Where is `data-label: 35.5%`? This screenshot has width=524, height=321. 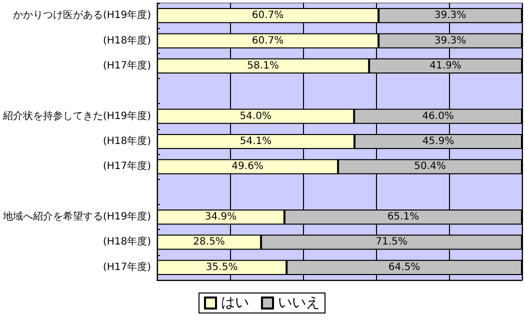
data-label: 35.5% is located at coordinates (222, 267).